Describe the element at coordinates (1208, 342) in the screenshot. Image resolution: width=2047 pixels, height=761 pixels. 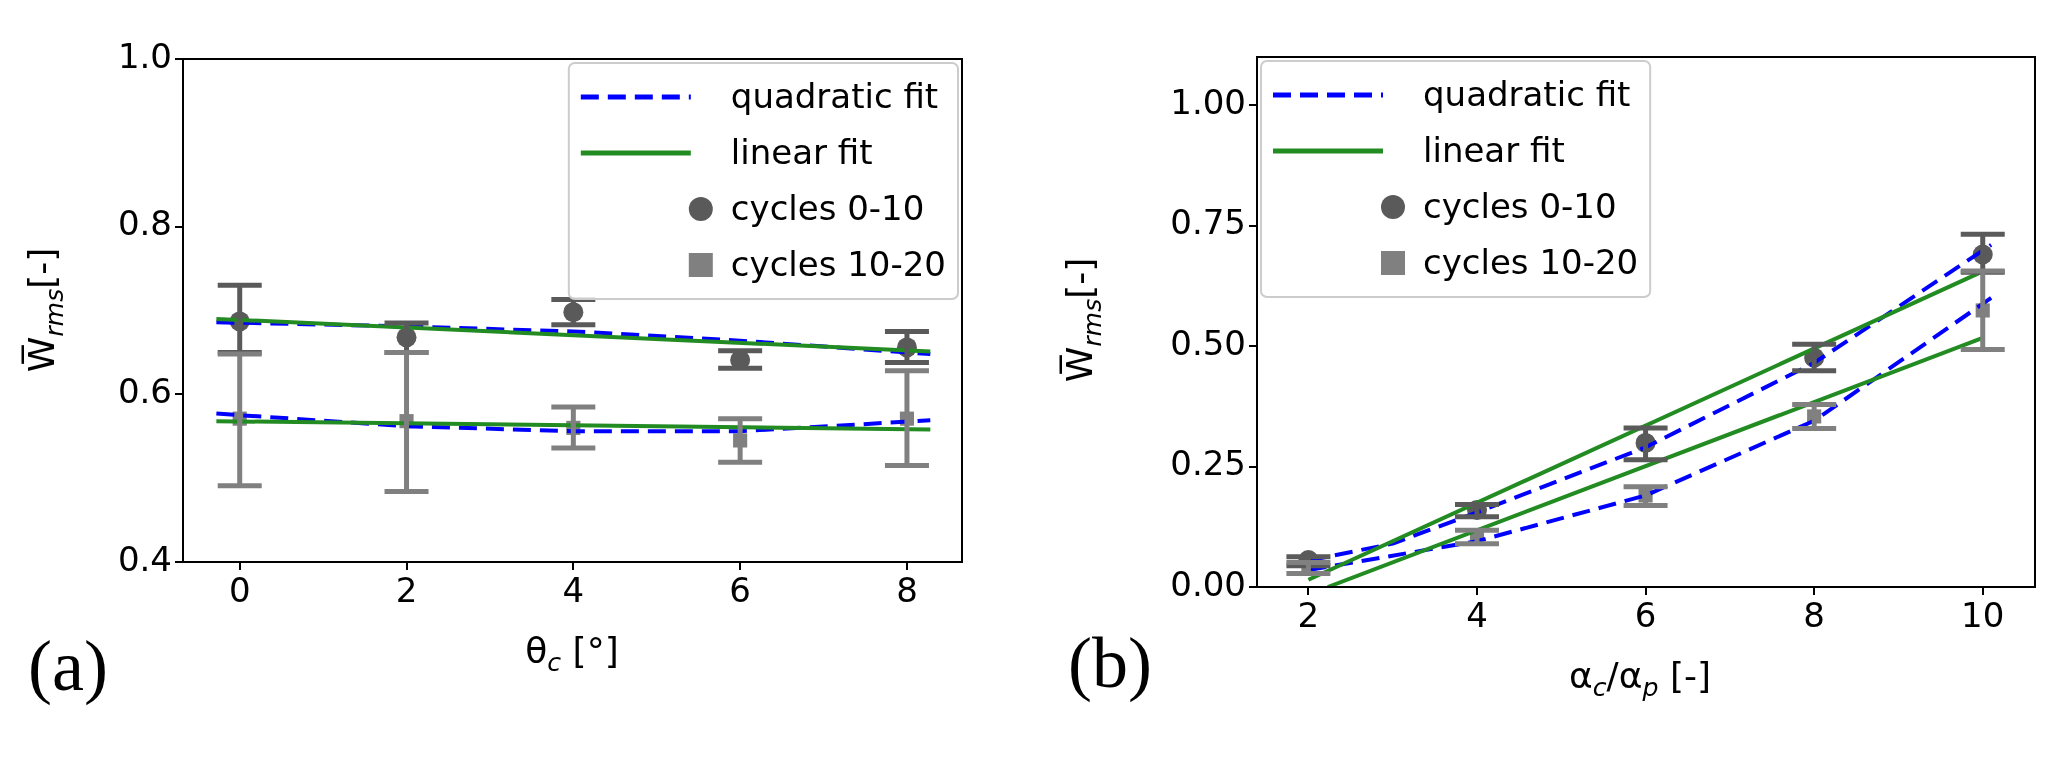
I see `y-tick-label: 0.50` at that location.